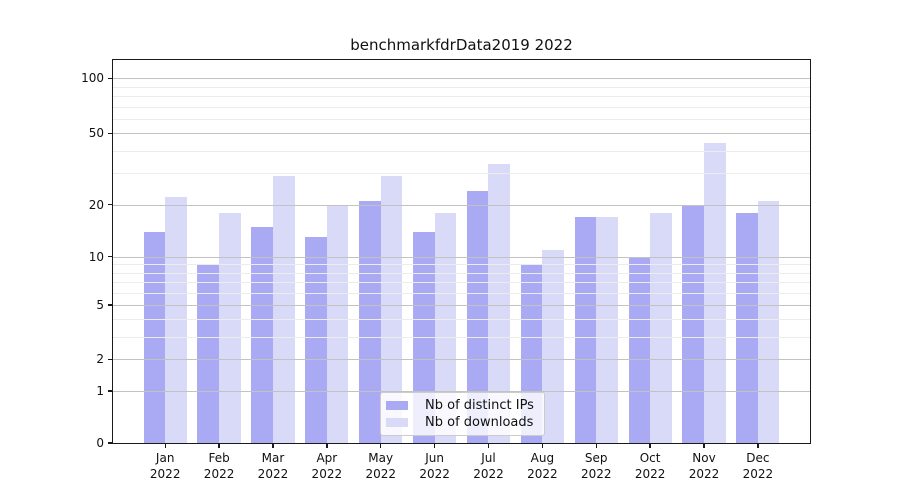  What do you see at coordinates (488, 466) in the screenshot?
I see `x-tick-label: Jul 2022` at bounding box center [488, 466].